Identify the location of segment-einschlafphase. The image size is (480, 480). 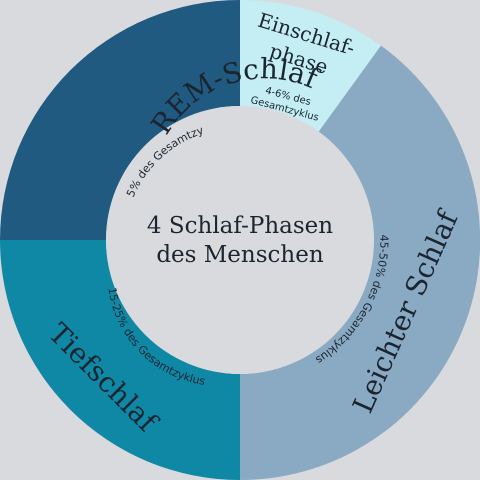
(310, 66).